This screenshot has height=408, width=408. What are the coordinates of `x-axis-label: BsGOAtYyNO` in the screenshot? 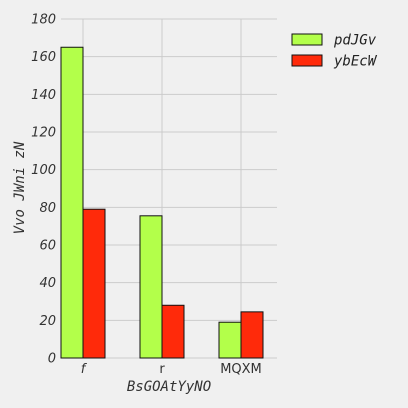 It's located at (169, 387).